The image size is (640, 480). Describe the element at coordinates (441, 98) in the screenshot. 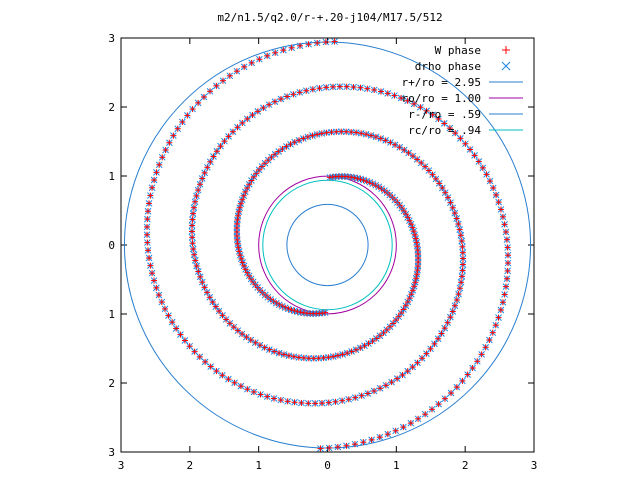

I see `legend-label: ro/ro = 1.00` at that location.